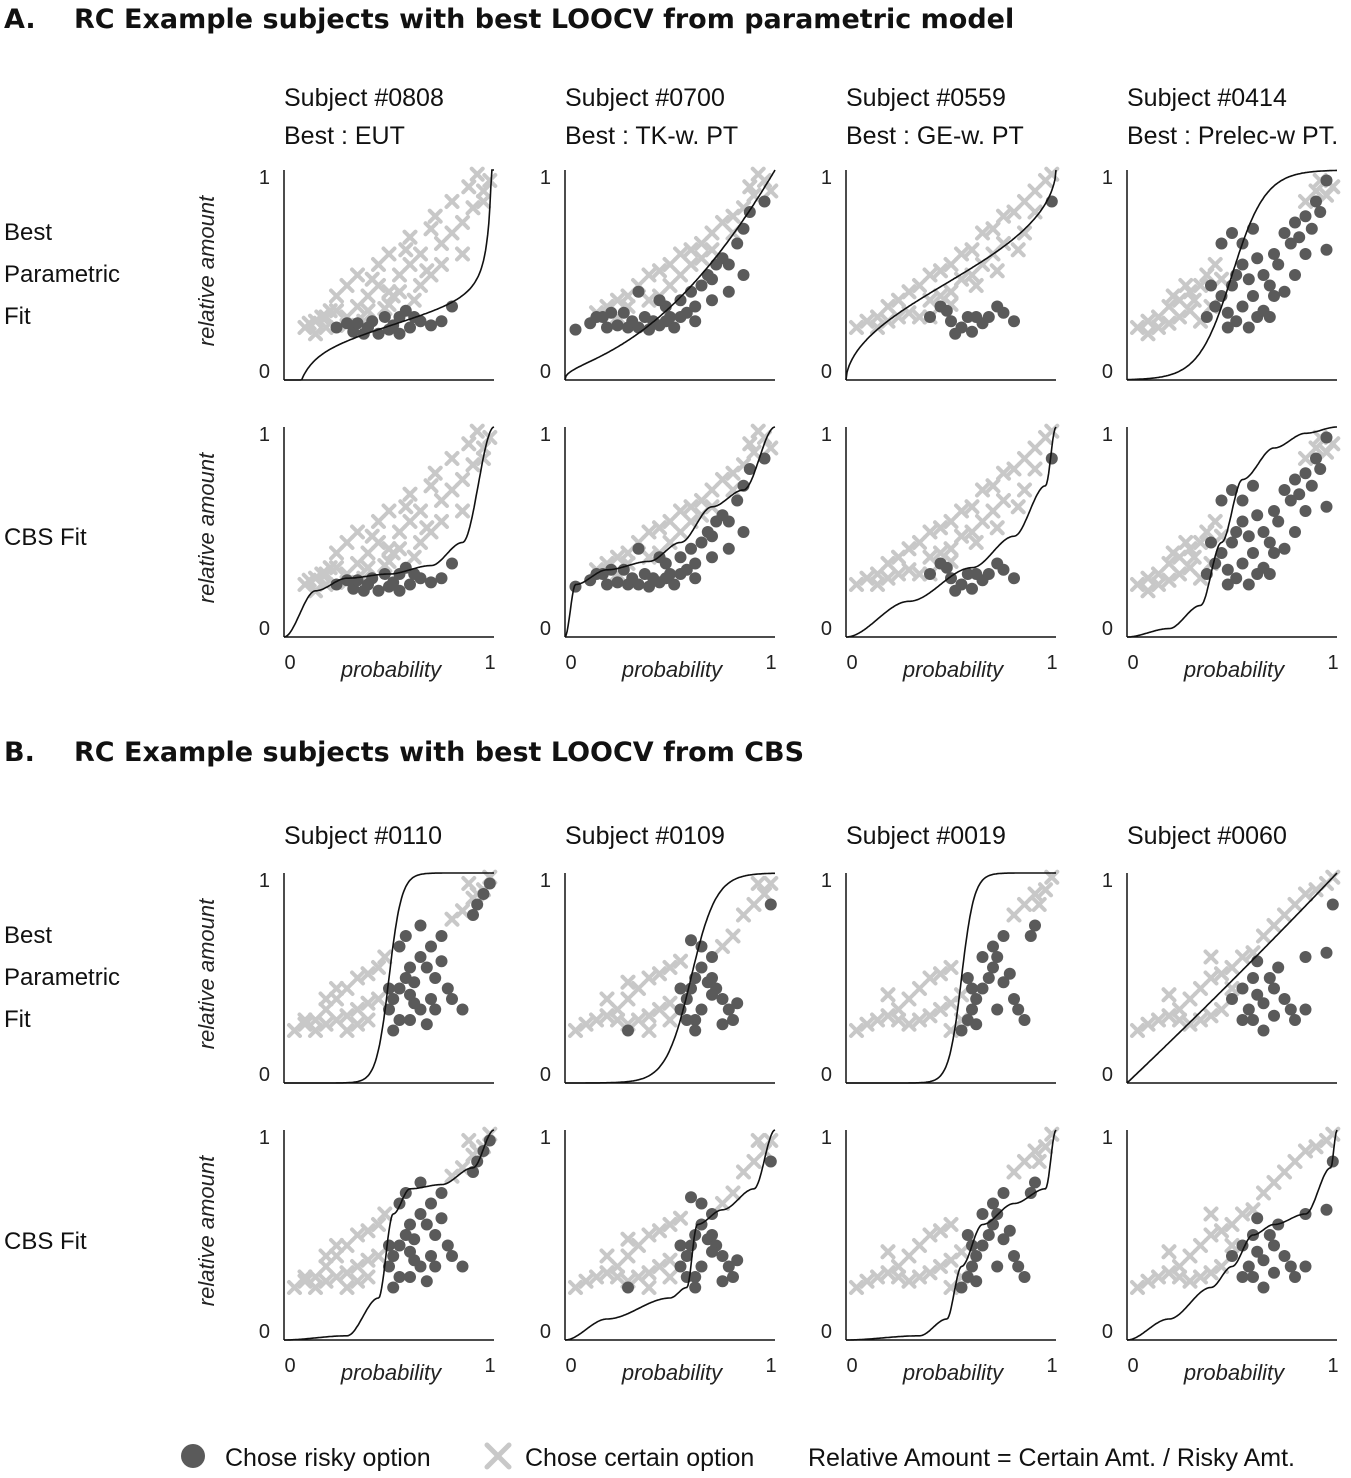  I want to click on fit-curve, so click(1232, 978).